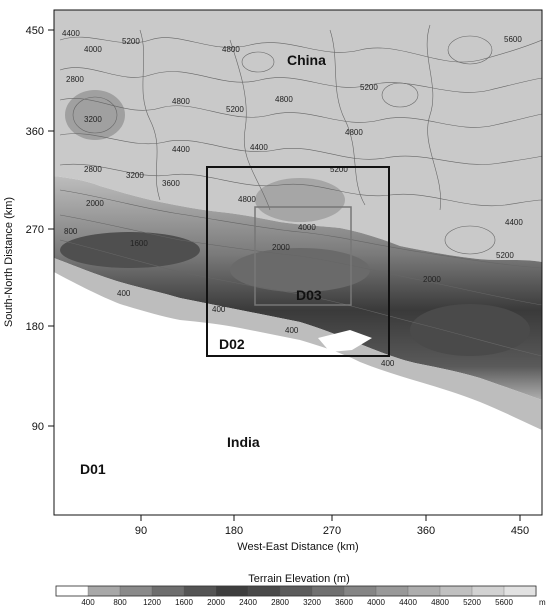 This screenshot has width=547, height=609. What do you see at coordinates (345, 341) in the screenshot?
I see `lowland-notch` at bounding box center [345, 341].